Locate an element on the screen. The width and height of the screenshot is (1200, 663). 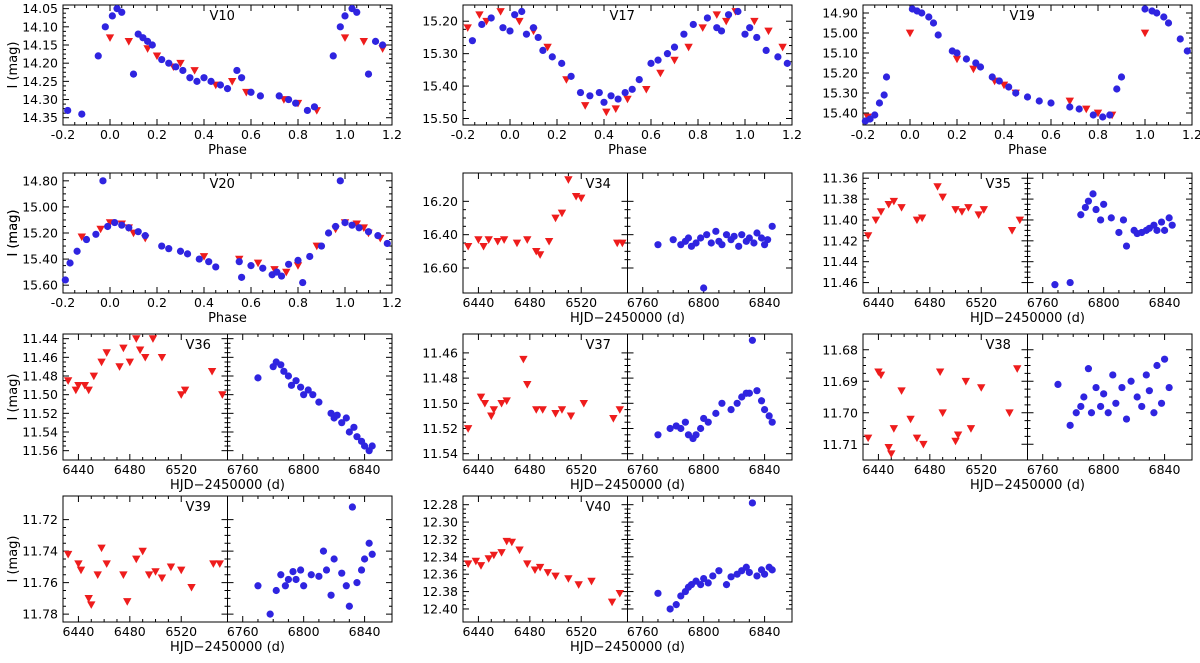
x-tick-label: 0.8 is located at coordinates (698, 134).